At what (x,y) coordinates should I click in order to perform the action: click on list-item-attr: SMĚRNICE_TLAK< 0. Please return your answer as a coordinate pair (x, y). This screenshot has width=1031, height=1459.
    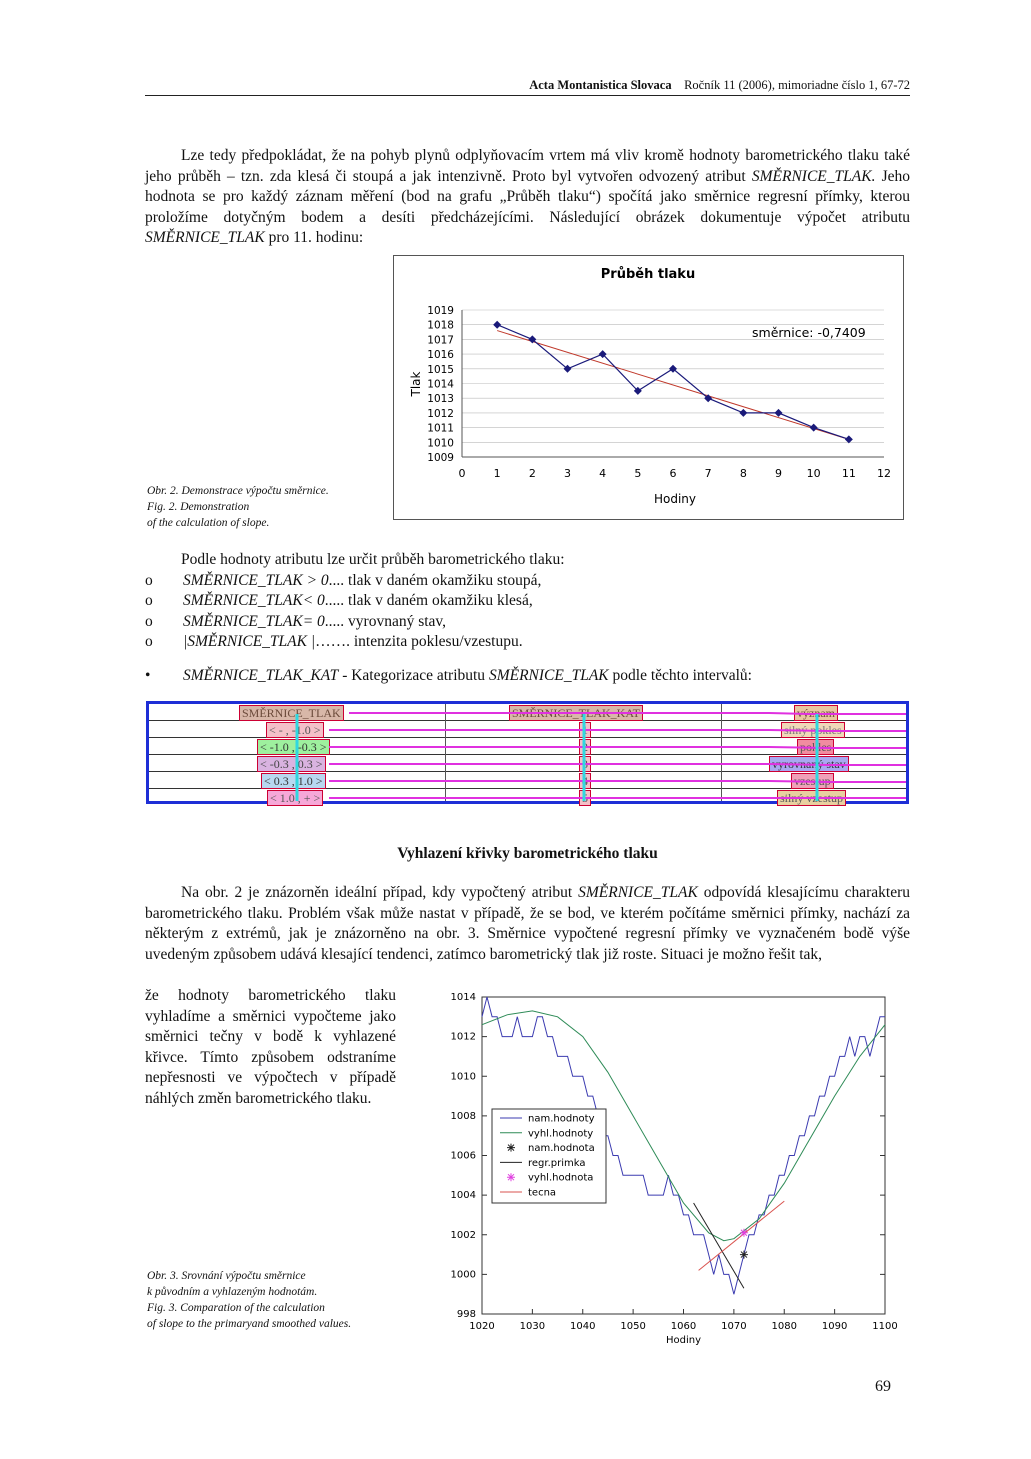
    Looking at the image, I should click on (254, 600).